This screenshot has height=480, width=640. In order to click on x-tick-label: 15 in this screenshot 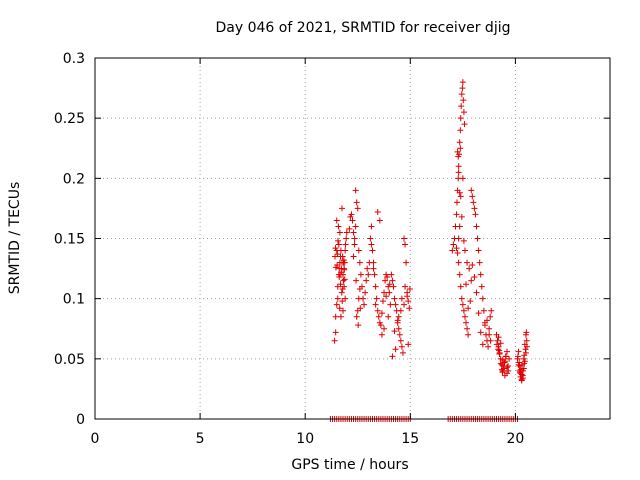, I will do `click(410, 439)`.